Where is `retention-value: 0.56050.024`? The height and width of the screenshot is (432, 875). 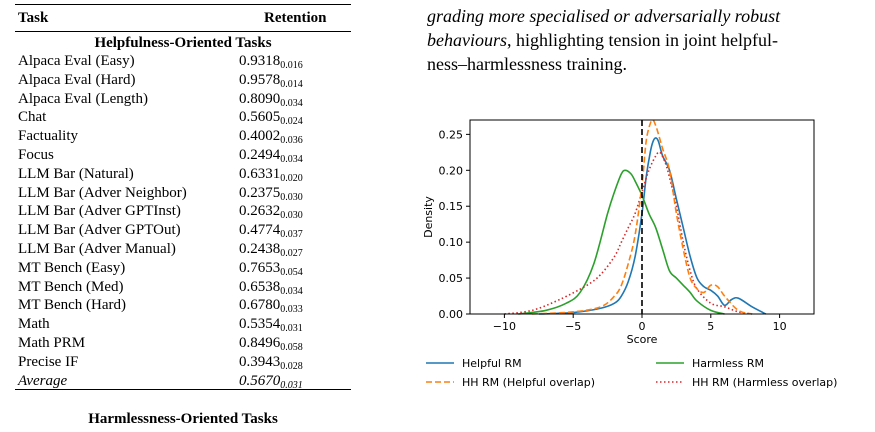 retention-value: 0.56050.024 is located at coordinates (271, 117).